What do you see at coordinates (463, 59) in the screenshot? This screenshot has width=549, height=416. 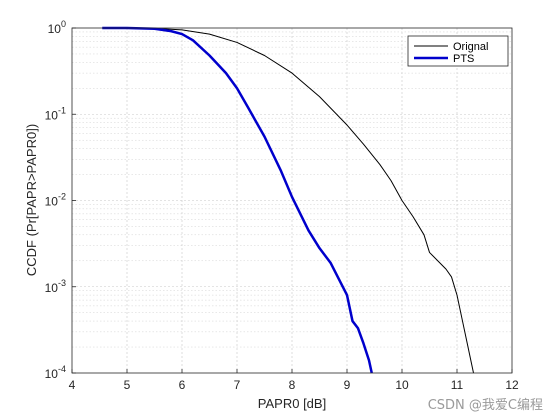 I see `legend-label-2: PTS` at bounding box center [463, 59].